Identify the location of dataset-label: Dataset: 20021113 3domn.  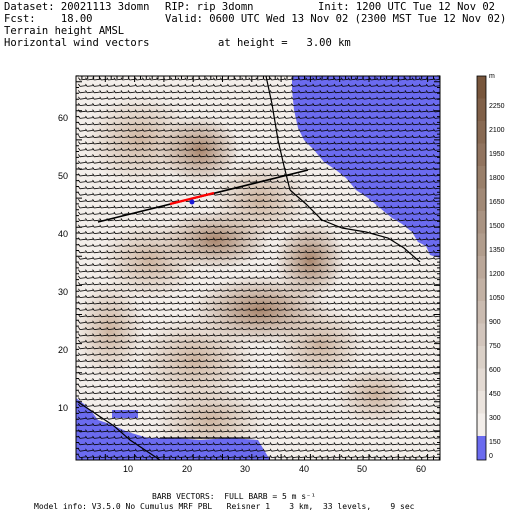
(77, 7).